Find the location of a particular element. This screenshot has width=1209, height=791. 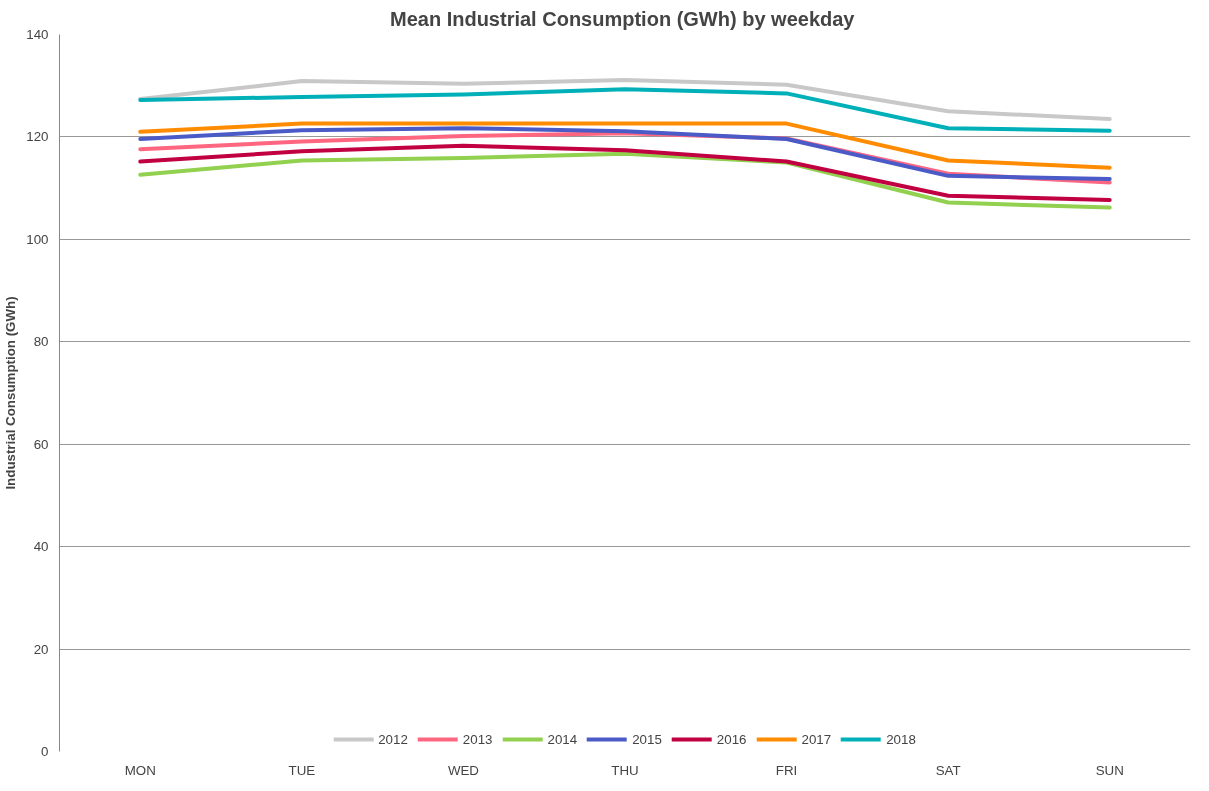

legend-label: 2013 is located at coordinates (477, 739).